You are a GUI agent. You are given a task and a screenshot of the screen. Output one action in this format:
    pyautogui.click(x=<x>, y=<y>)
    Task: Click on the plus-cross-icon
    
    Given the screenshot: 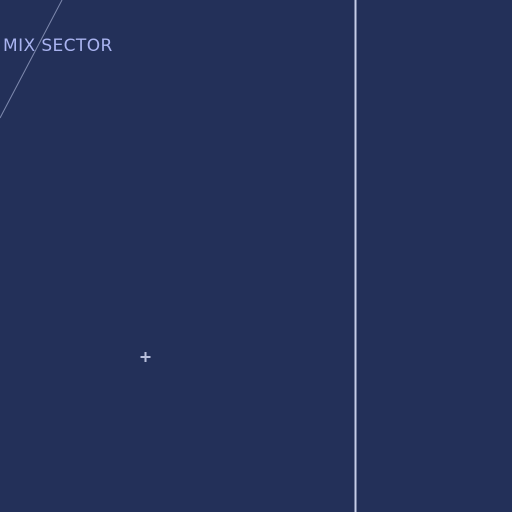 What is the action you would take?
    pyautogui.click(x=145, y=357)
    